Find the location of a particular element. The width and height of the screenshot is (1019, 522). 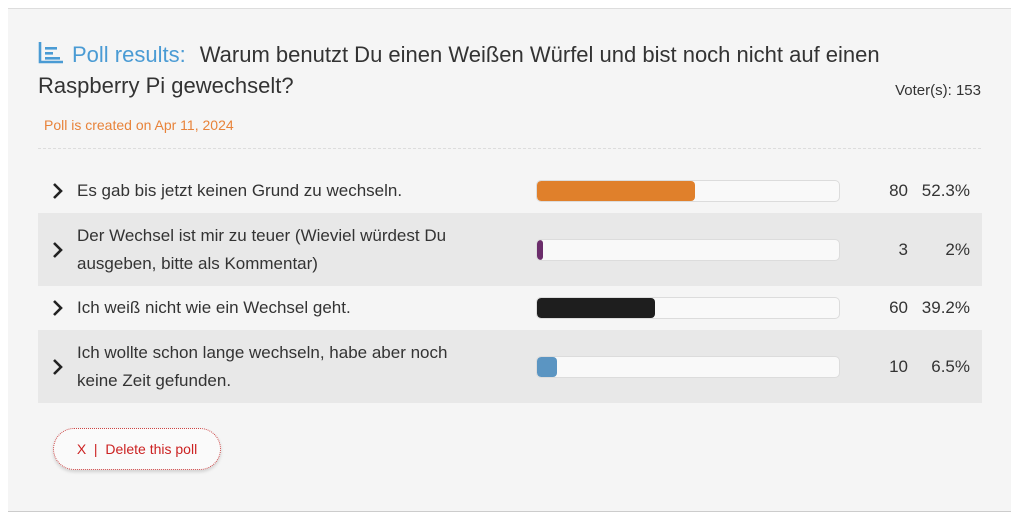

voter-count: Voter(s): 153 is located at coordinates (938, 90).